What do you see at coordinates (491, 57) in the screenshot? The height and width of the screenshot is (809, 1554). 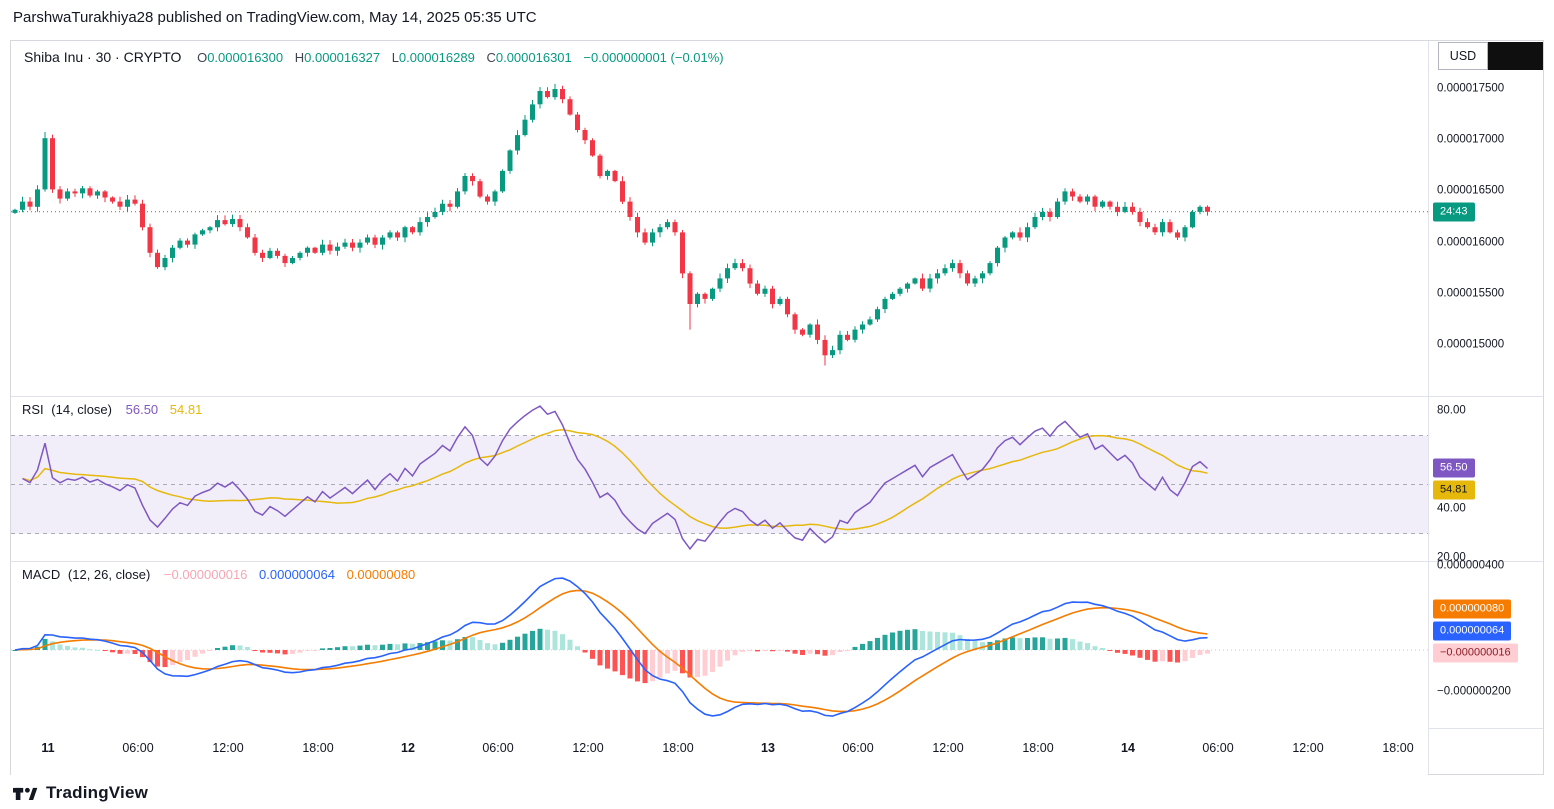 I see `ohlc-close-label: C` at bounding box center [491, 57].